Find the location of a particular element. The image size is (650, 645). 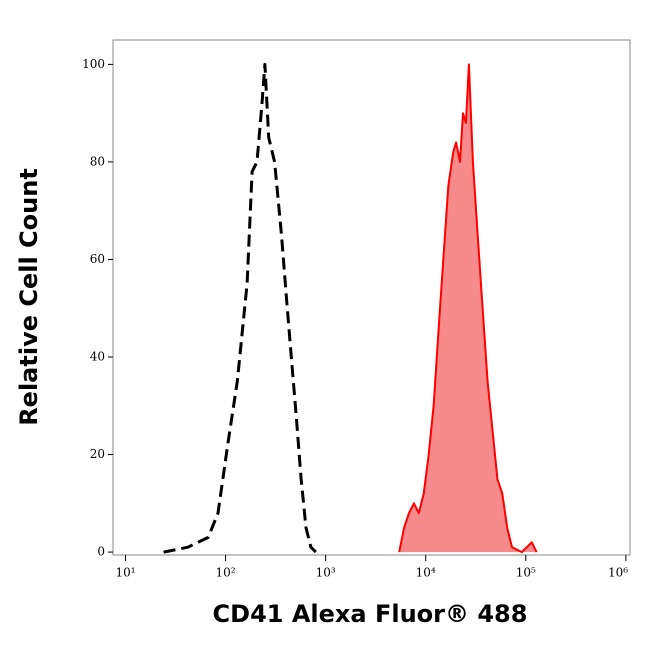

y-axis-title: Relative Cell Count is located at coordinates (29, 297).